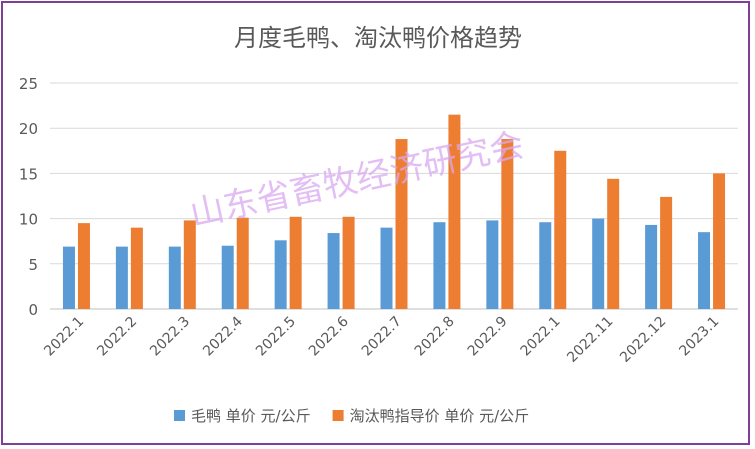 Image resolution: width=755 pixels, height=449 pixels. Describe the element at coordinates (488, 337) in the screenshot. I see `x-tick-label: 2022.9` at that location.